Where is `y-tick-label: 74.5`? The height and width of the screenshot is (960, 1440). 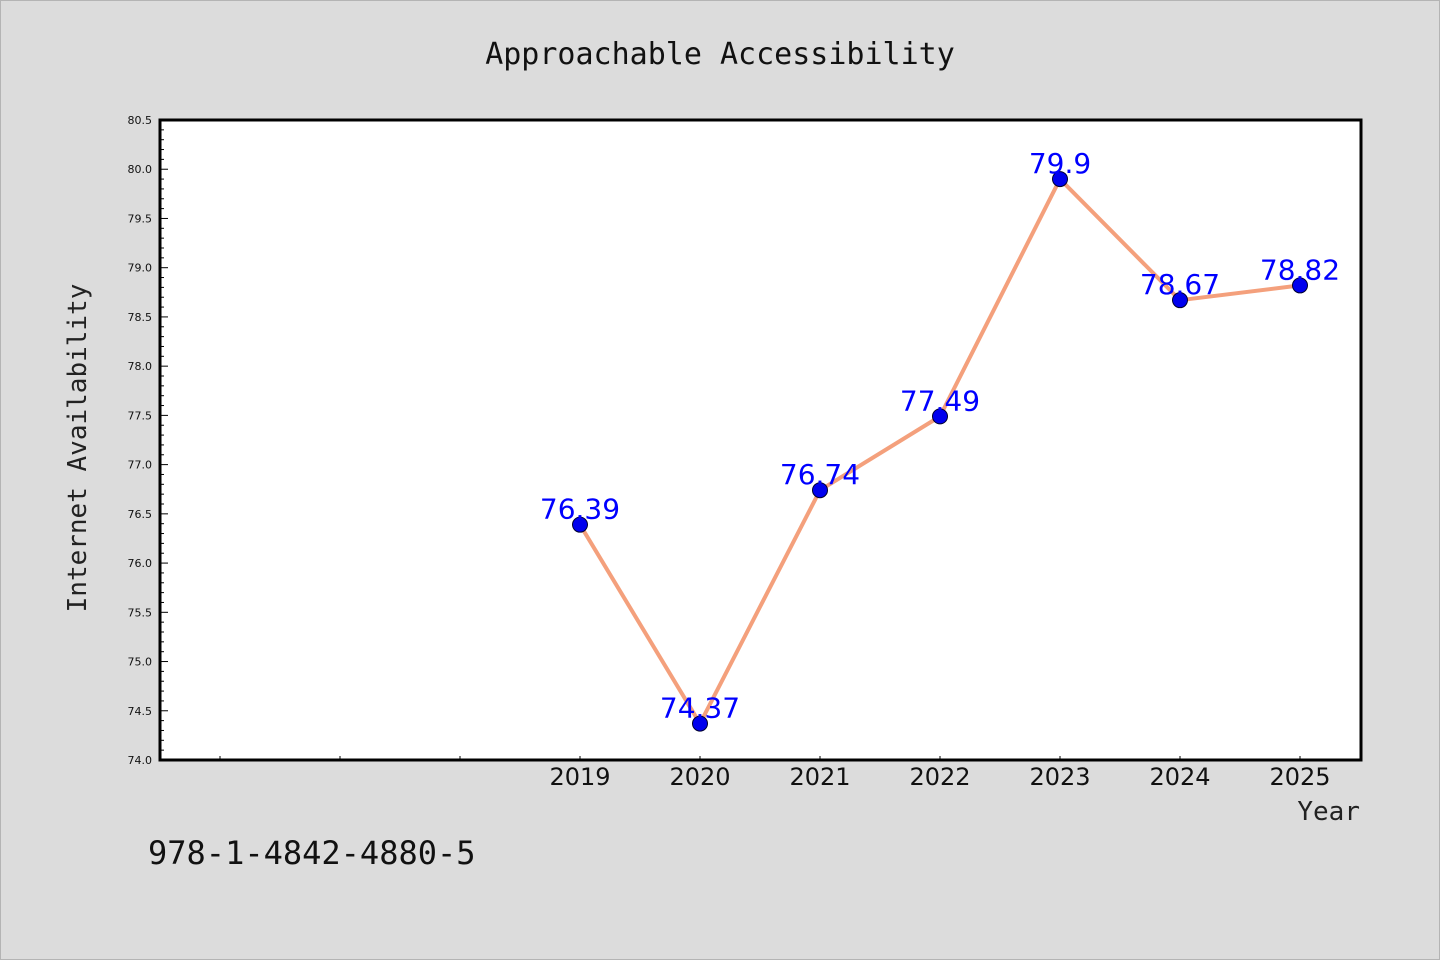
y-tick-label: 74.5 is located at coordinates (140, 711).